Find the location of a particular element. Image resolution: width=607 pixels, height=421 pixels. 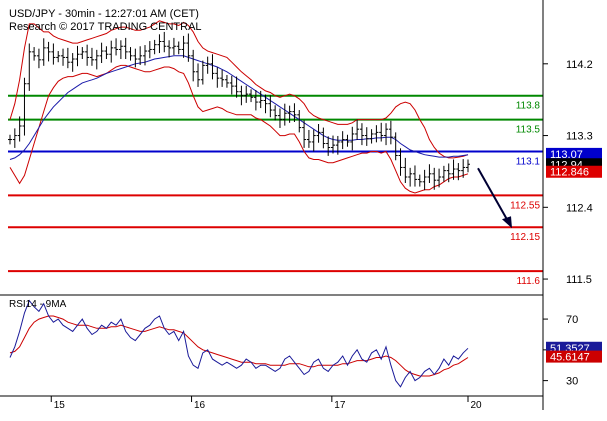

forecast-arrow-head is located at coordinates (507, 222).